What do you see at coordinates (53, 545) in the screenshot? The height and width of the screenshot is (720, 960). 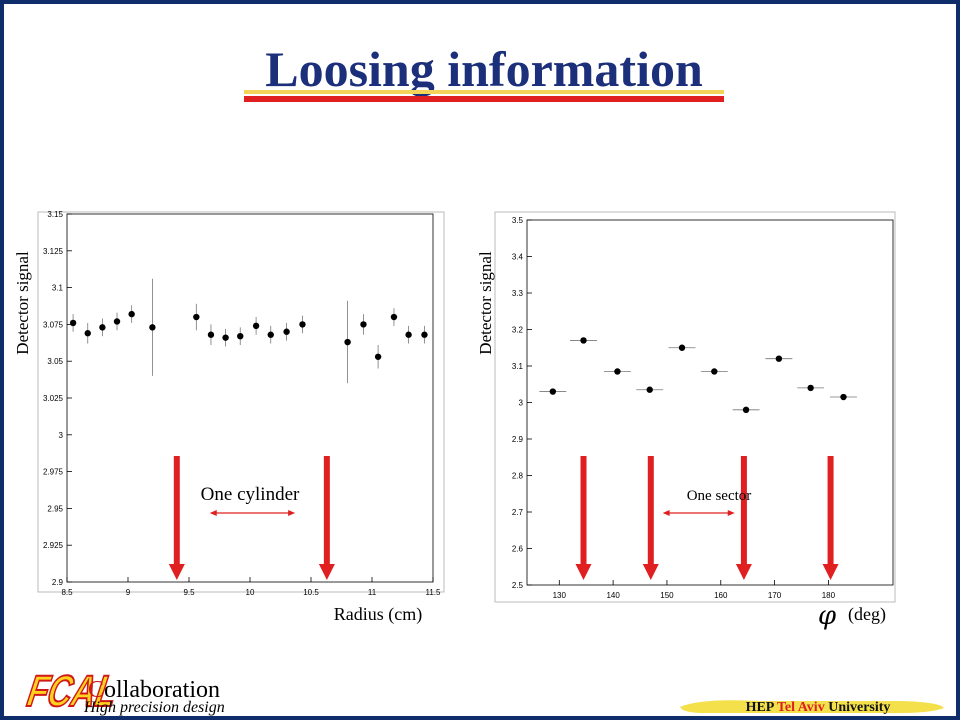 I see `y-tick-label: 2.925` at bounding box center [53, 545].